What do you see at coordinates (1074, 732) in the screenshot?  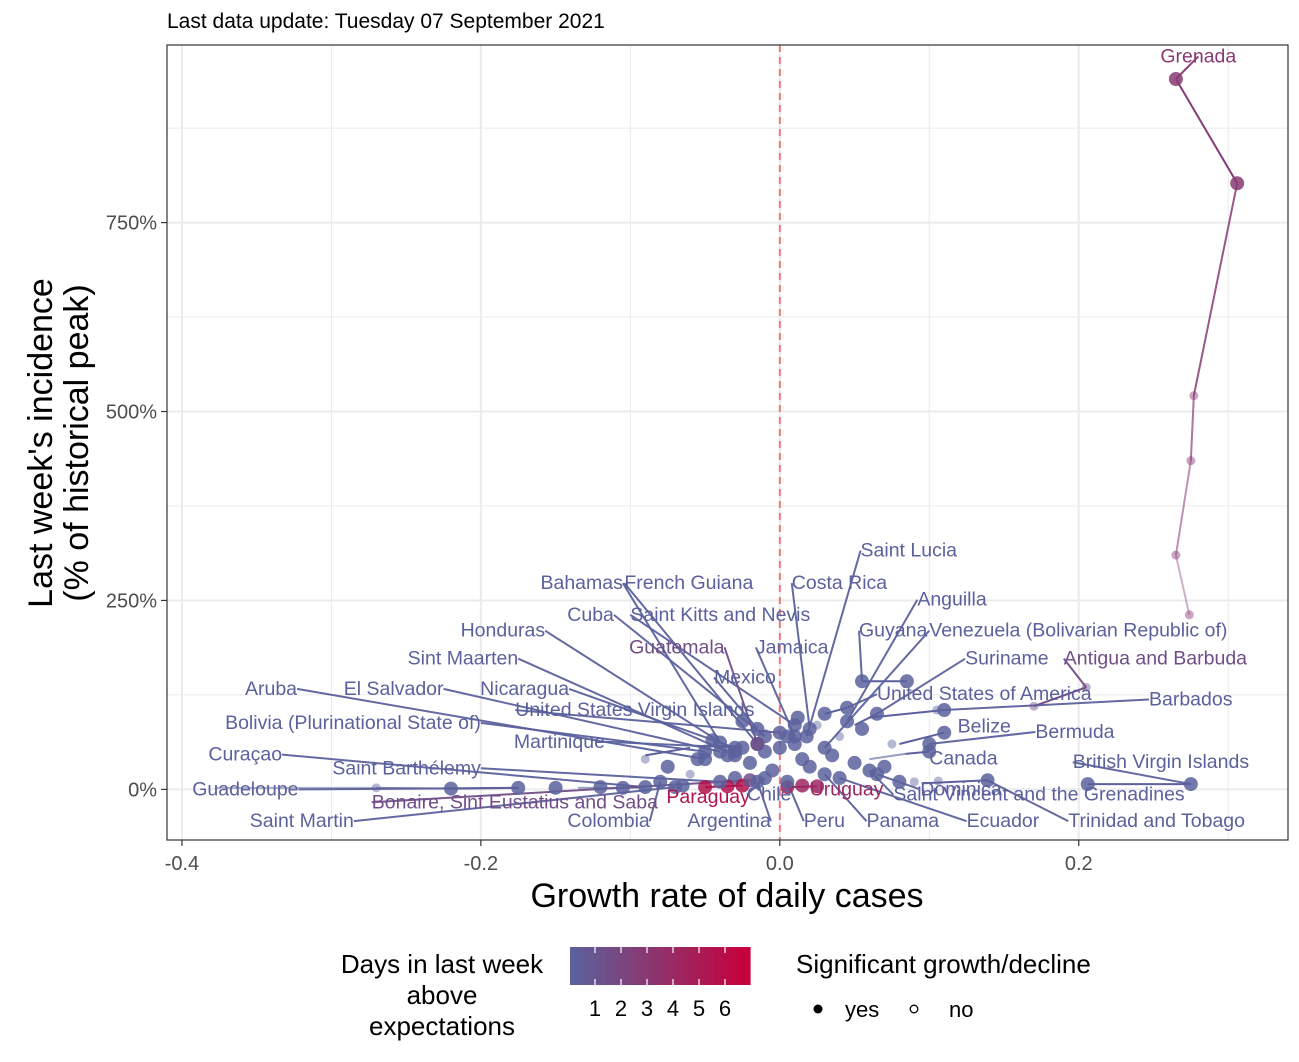 I see `label-bermuda: Bermuda` at bounding box center [1074, 732].